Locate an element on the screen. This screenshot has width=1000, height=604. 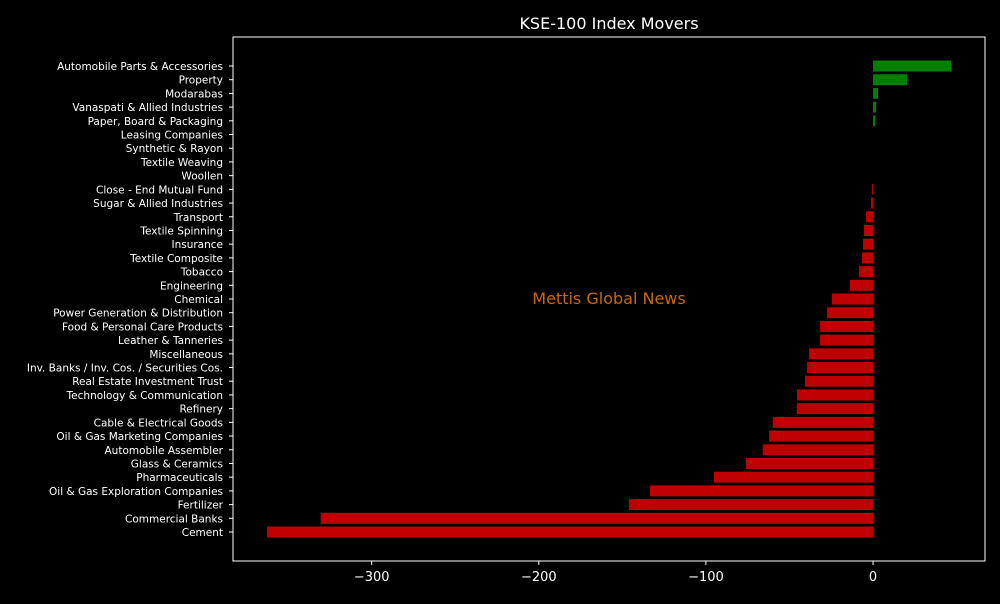
y-tick-label: Oil & Gas Marketing Companies is located at coordinates (139, 437).